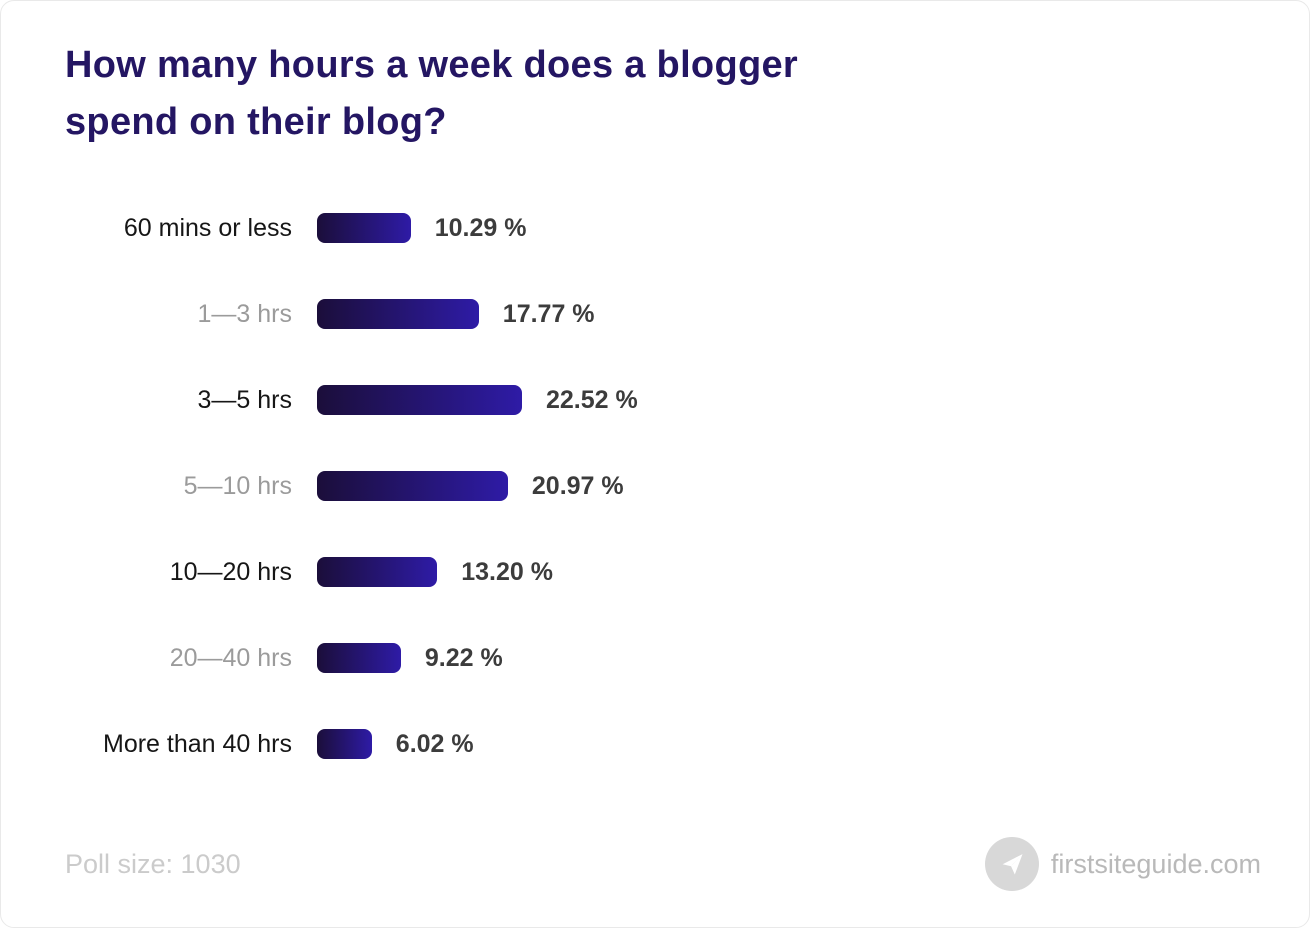  I want to click on bar-row: 1—3 hrs 17.77 %, so click(687, 314).